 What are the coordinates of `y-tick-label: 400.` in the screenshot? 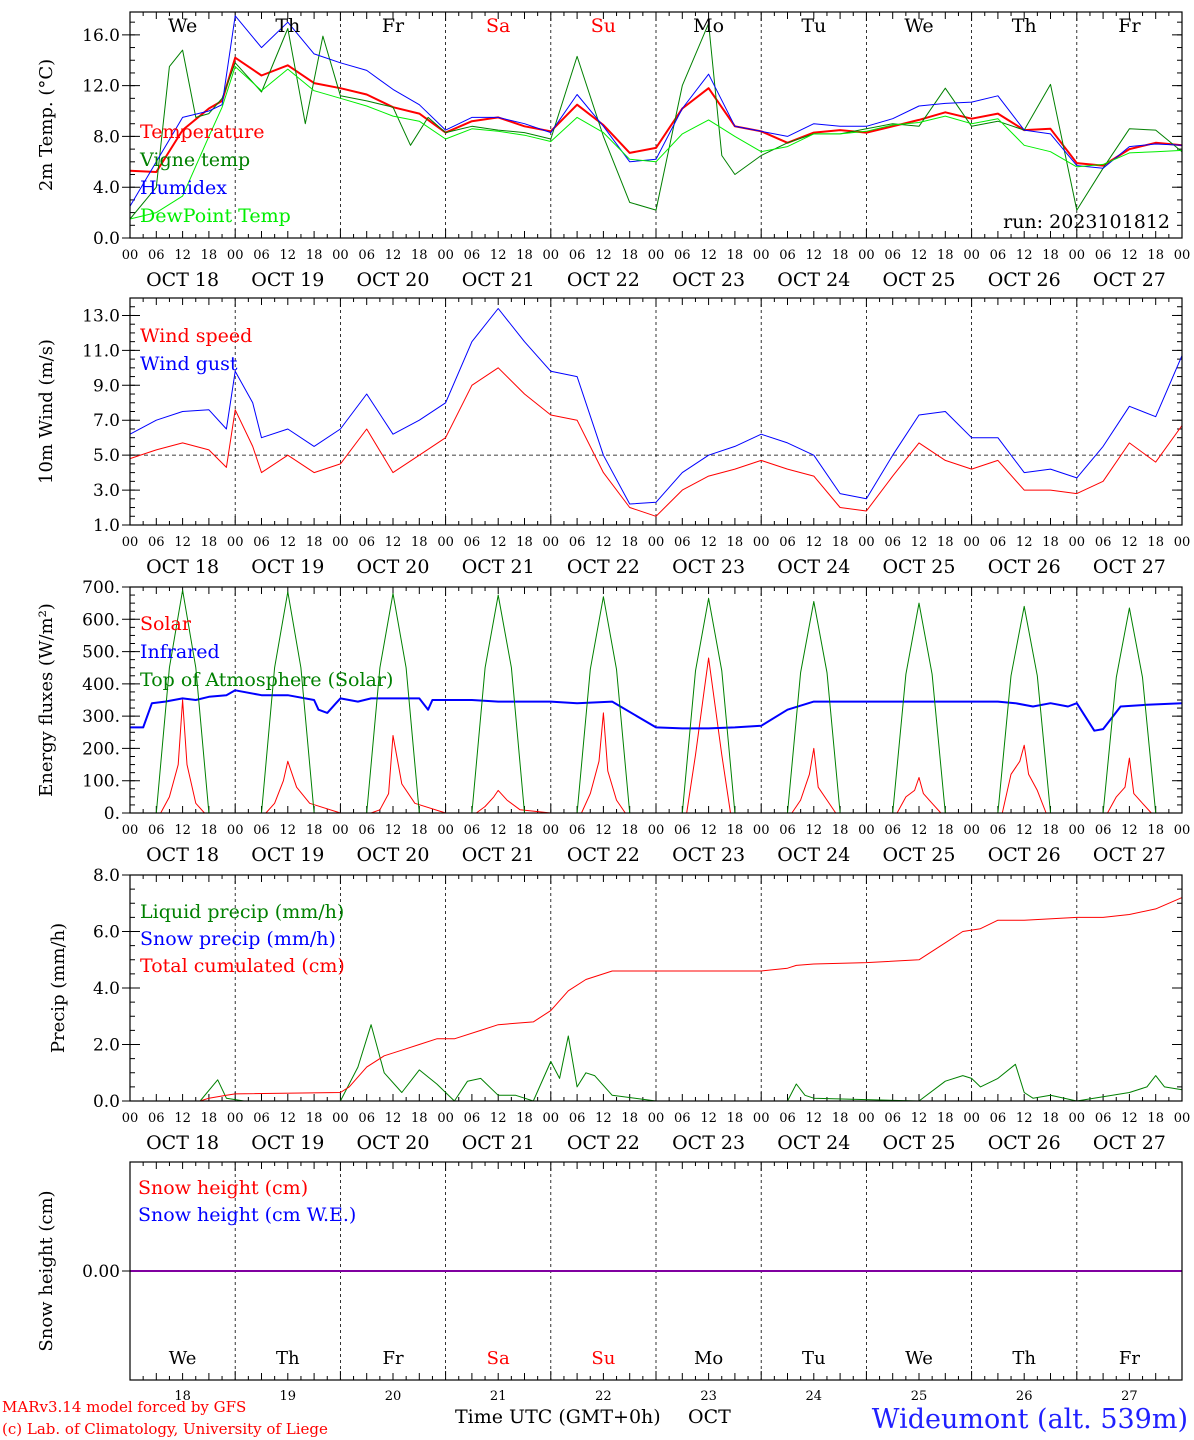 It's located at (101, 685).